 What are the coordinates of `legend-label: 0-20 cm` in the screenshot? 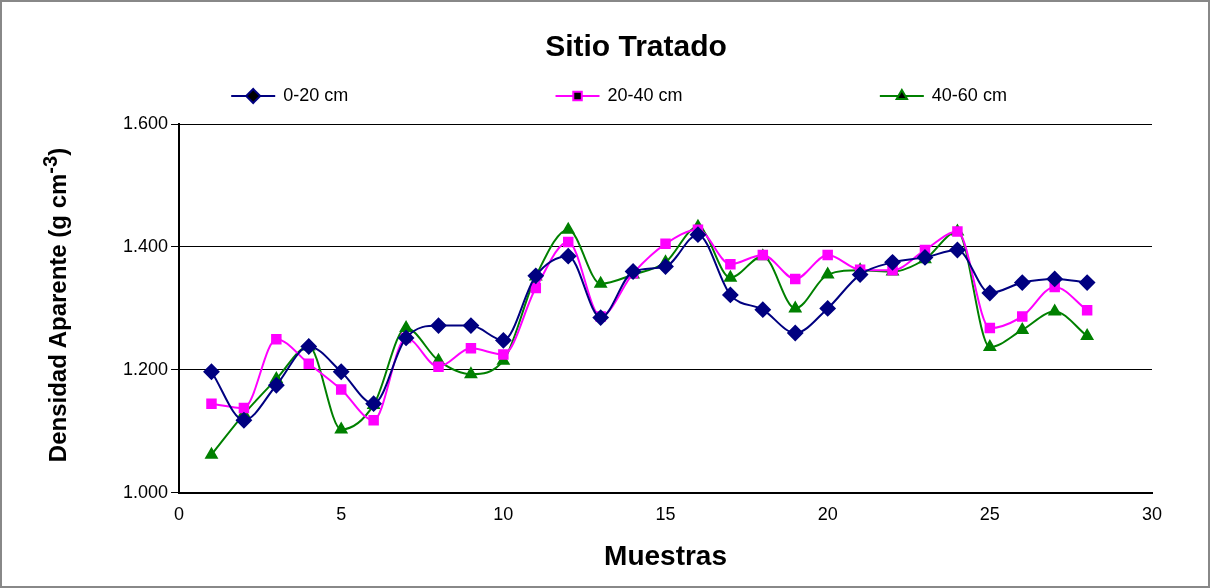 It's located at (316, 94).